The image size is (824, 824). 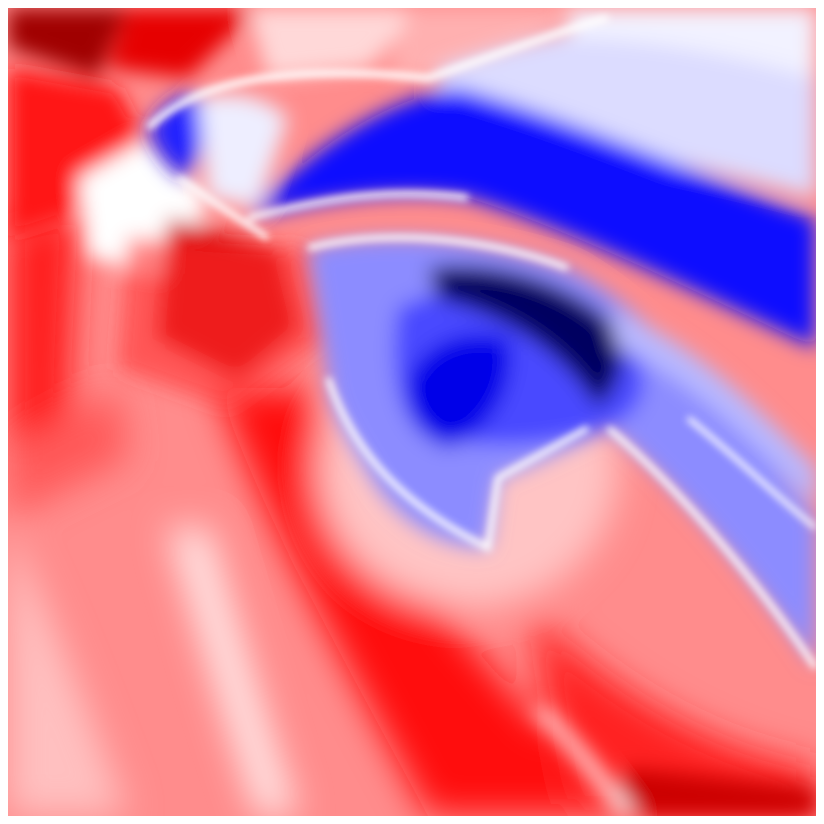 I want to click on dark-red-bottom-right, so click(x=712, y=792).